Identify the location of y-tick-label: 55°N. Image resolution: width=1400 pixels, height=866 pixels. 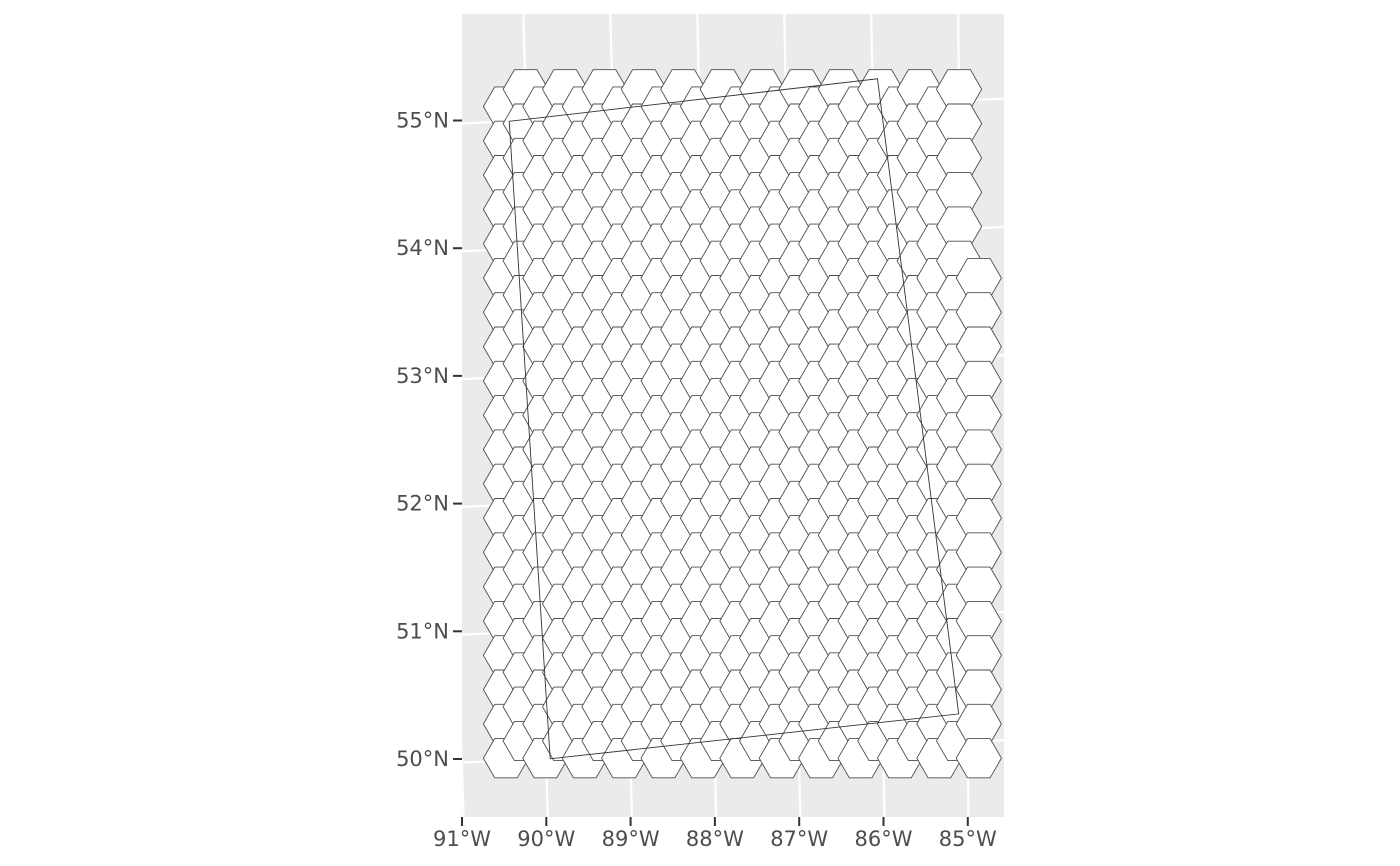
(422, 121).